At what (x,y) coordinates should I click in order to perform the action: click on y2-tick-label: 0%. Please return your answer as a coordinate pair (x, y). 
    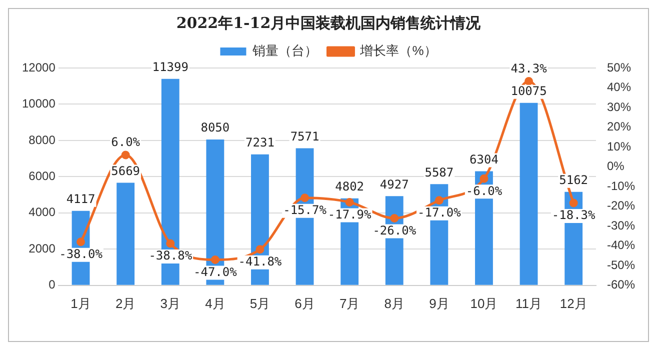
    Looking at the image, I should click on (615, 166).